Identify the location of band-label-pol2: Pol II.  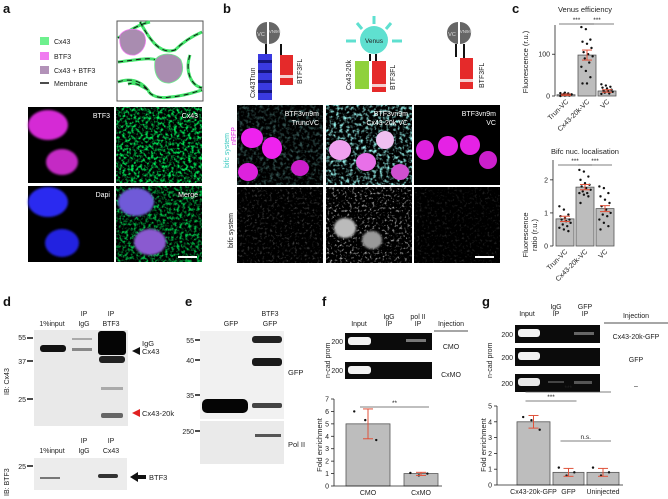
(296, 444).